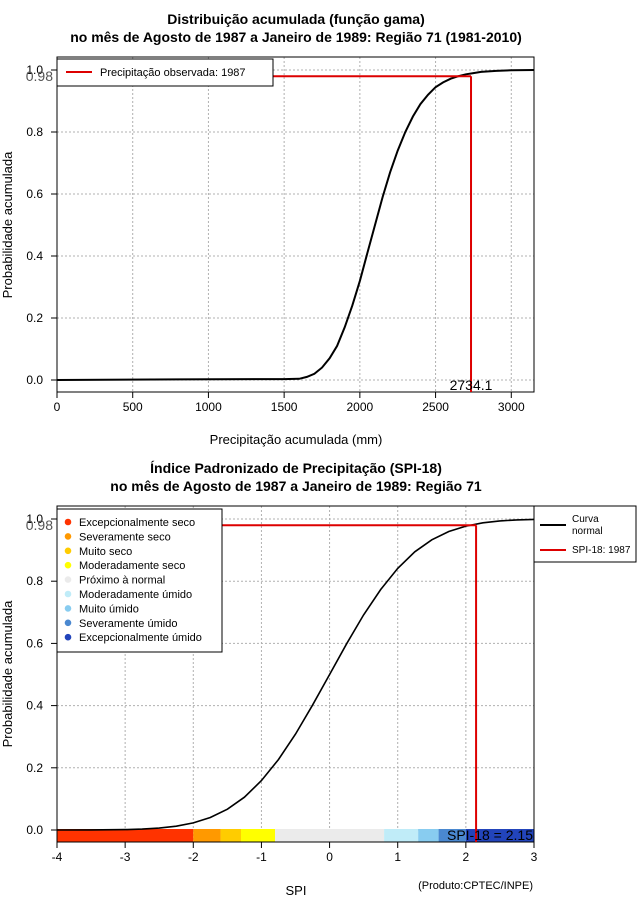  What do you see at coordinates (125, 857) in the screenshot?
I see `chart2-xtick-label: -3` at bounding box center [125, 857].